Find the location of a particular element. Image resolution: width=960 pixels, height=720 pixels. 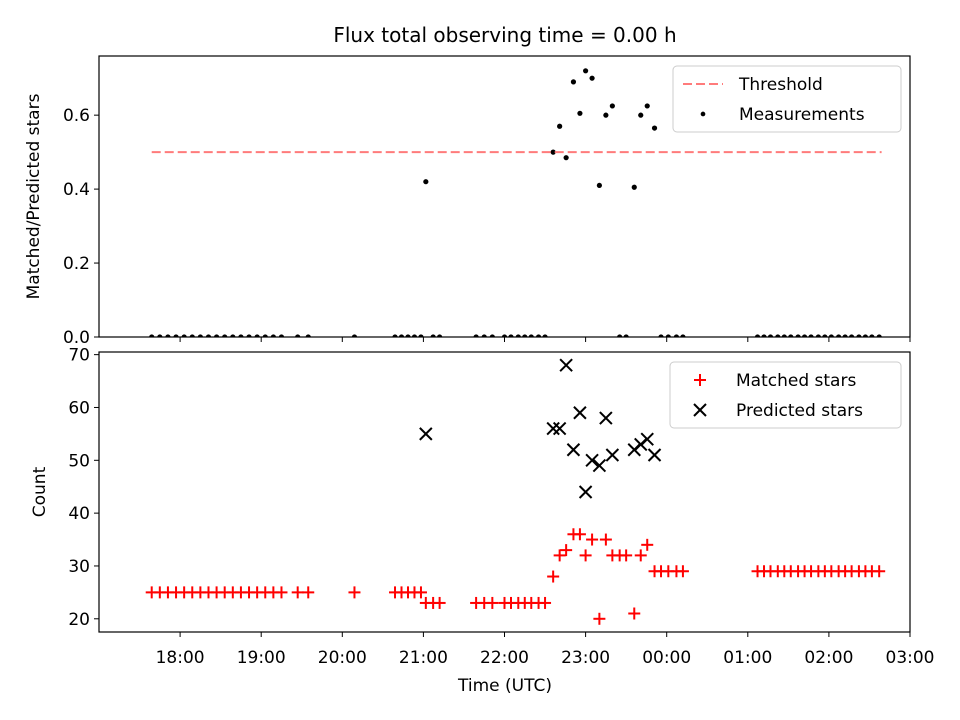

data-point-1-1-10-b is located at coordinates (612, 455).